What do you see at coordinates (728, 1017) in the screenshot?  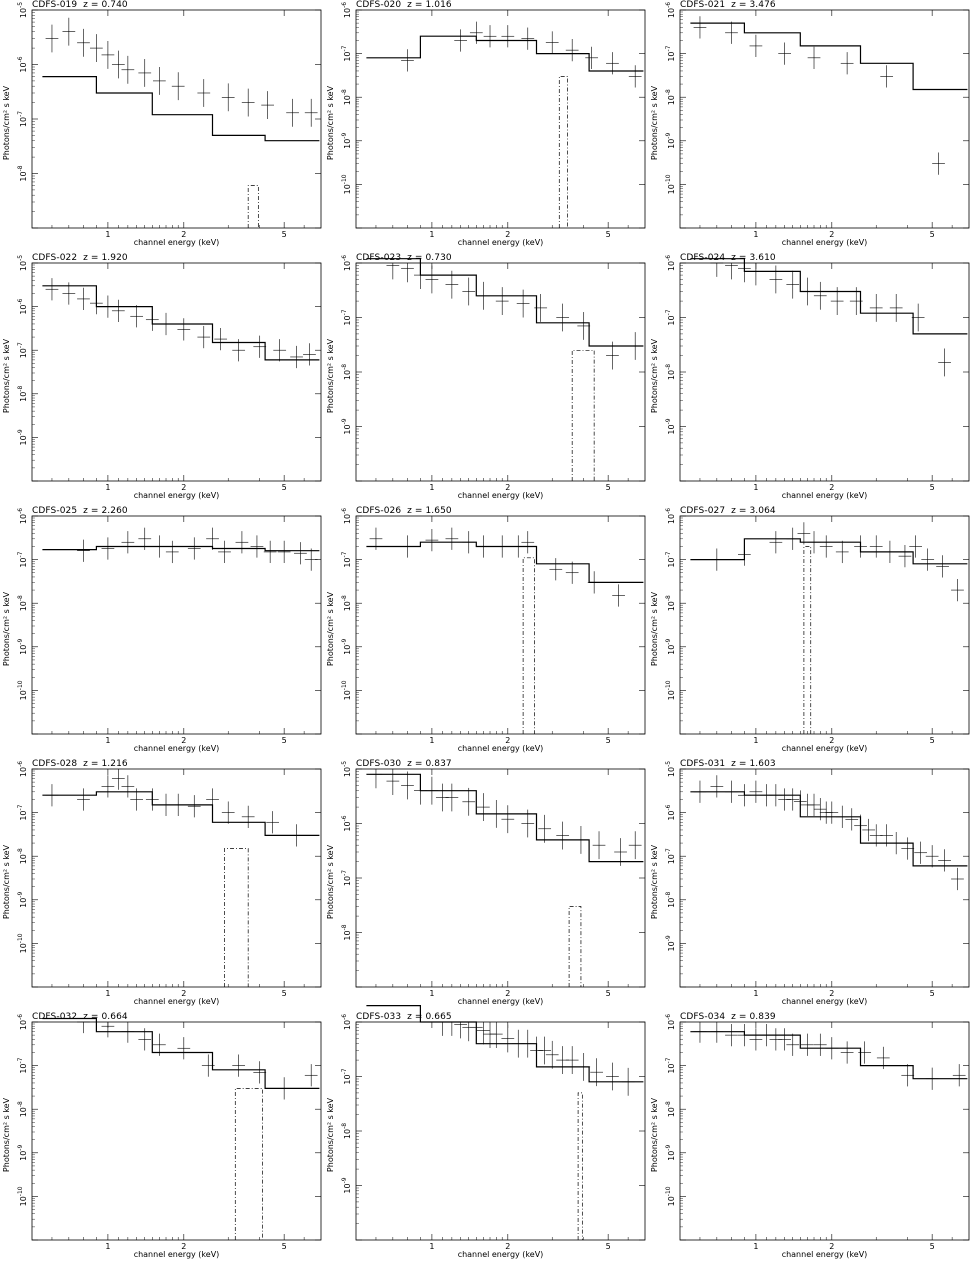 I see `panel-title: CDFS-034 z = 0.839` at bounding box center [728, 1017].